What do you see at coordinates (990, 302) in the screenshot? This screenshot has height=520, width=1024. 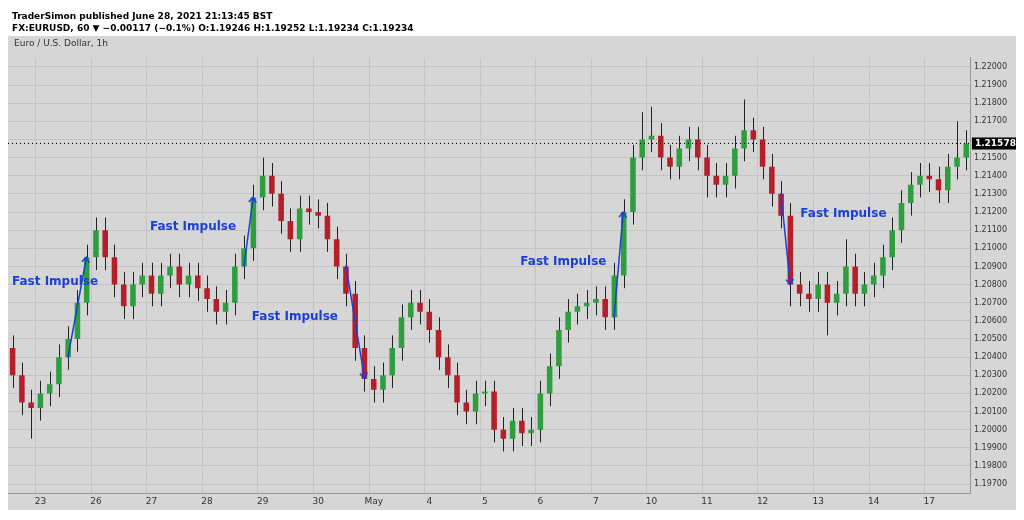 I see `y-tick-label: 1.20700` at bounding box center [990, 302].